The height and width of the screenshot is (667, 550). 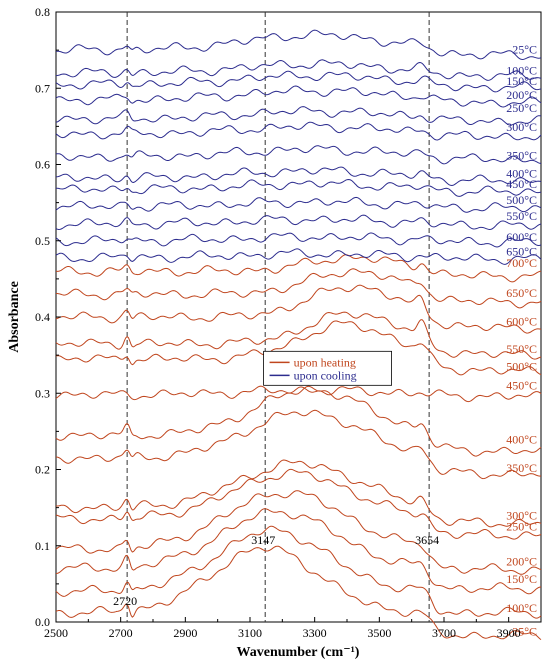 I want to click on series-line-heating-250°C, so click(x=298, y=504).